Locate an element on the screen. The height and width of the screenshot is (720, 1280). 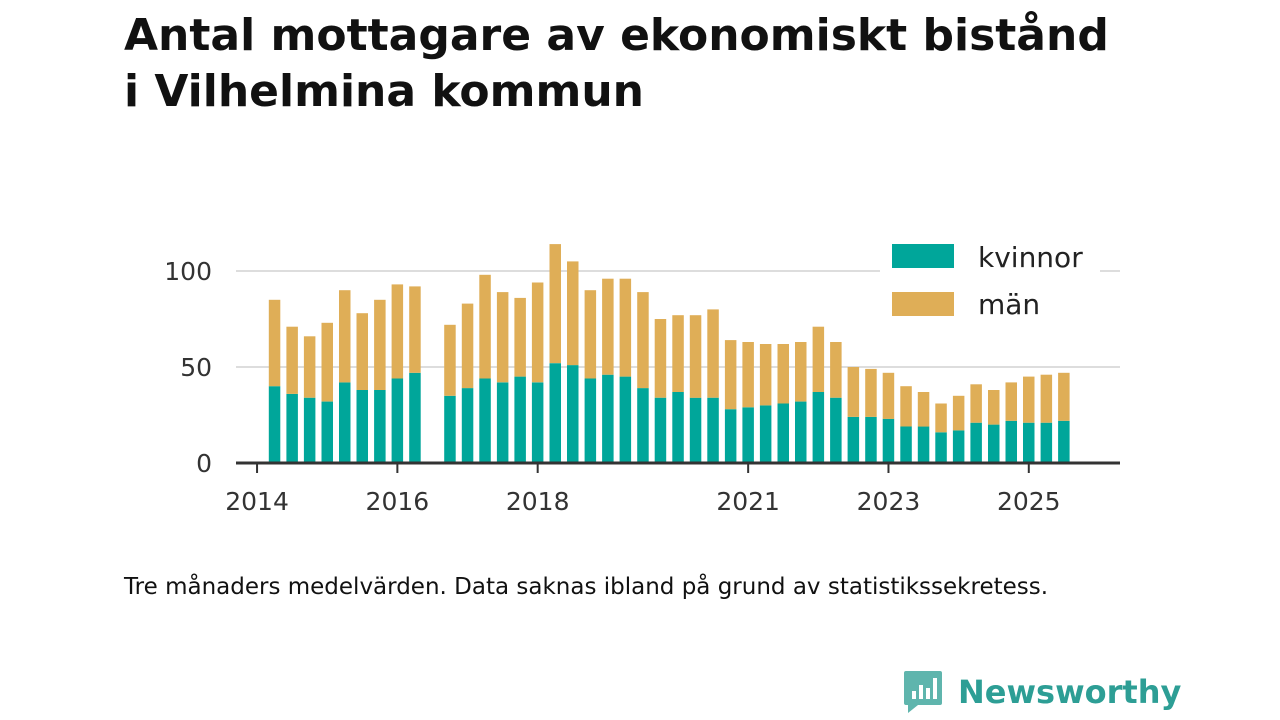
newsworthy-logo-icon is located at coordinates (923, 692).